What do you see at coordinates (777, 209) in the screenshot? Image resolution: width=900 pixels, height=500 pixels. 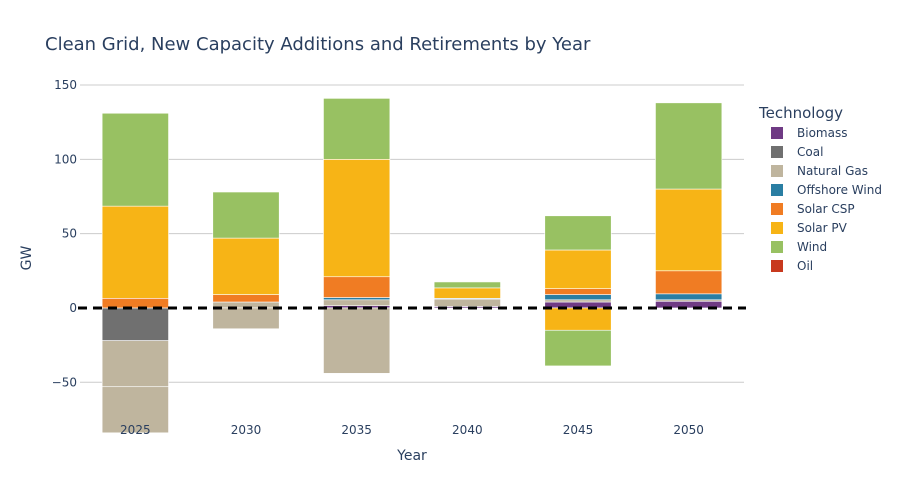 I see `legend-swatch-solar-csp` at bounding box center [777, 209].